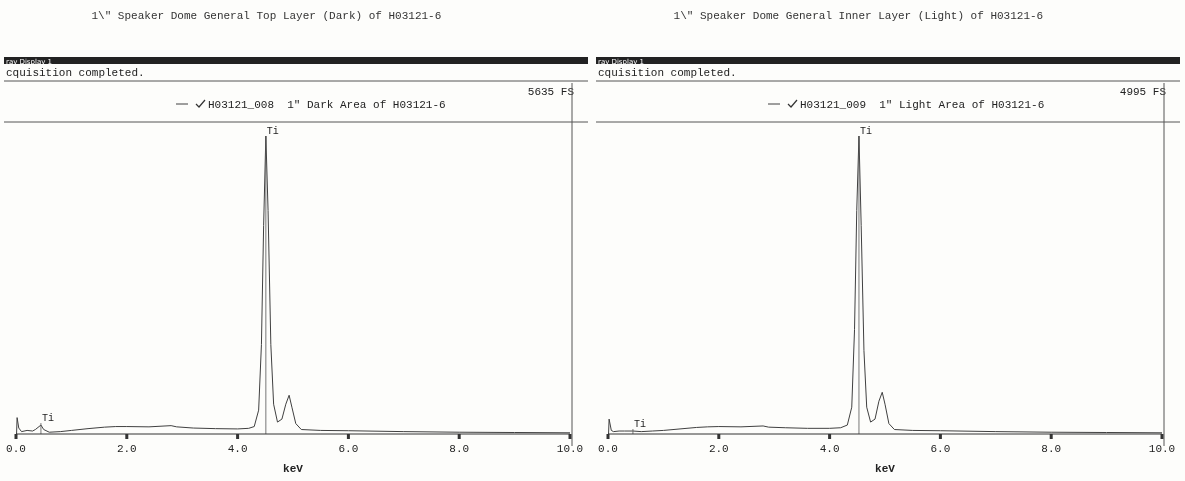 This screenshot has width=1185, height=481. What do you see at coordinates (266, 16) in the screenshot?
I see `chart-title: 1\" Speaker Dome General Top Layer (Dark) of H03121-6` at bounding box center [266, 16].